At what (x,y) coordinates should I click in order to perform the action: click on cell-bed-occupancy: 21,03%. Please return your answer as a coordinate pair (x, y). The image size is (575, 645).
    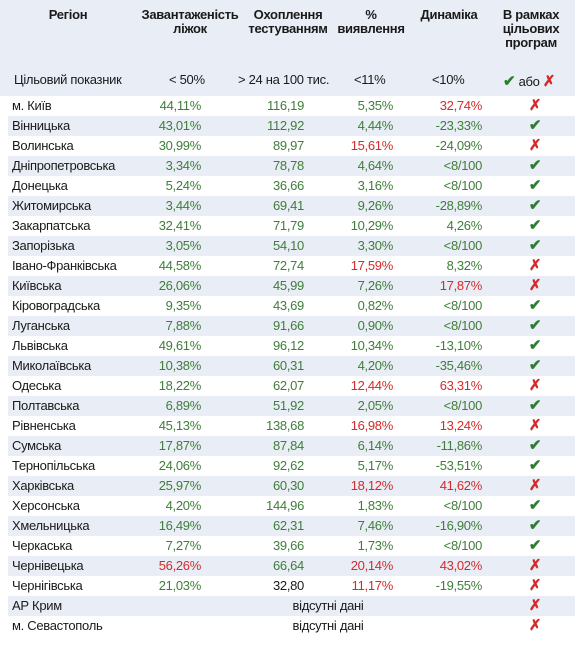
    Looking at the image, I should click on (180, 585).